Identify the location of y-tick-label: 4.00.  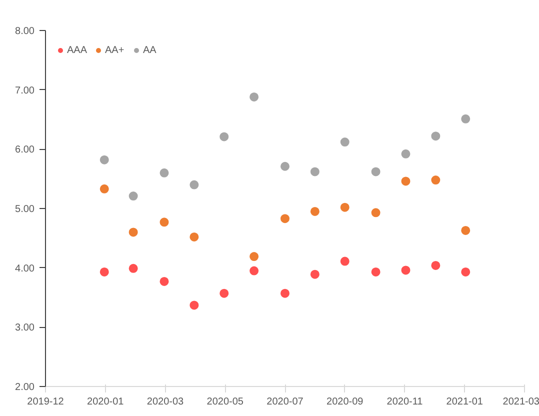
(25, 268).